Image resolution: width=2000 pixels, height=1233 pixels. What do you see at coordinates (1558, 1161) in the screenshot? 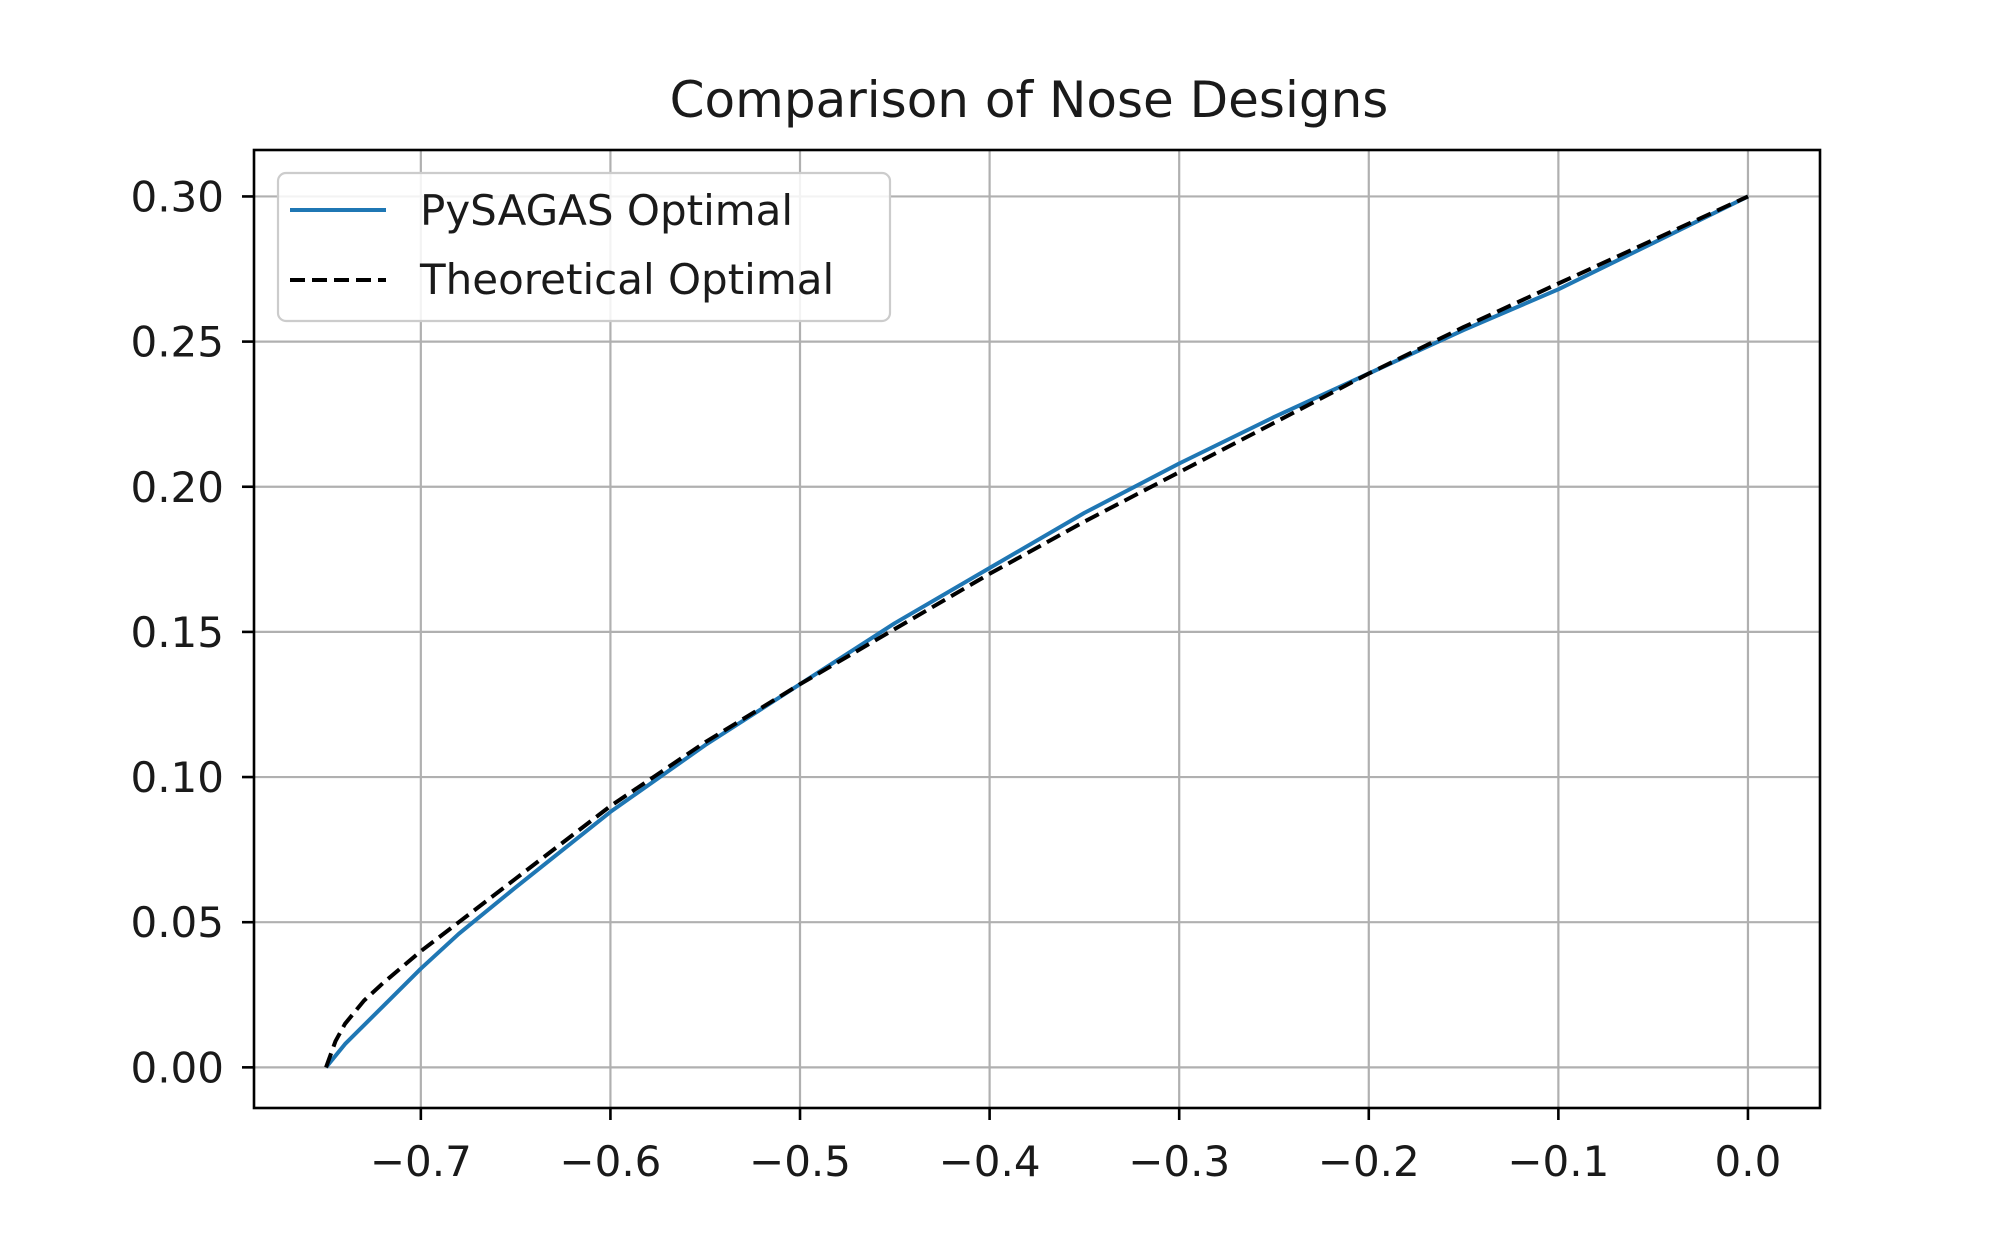
I see `x-tick-label: −0.1` at bounding box center [1558, 1161].